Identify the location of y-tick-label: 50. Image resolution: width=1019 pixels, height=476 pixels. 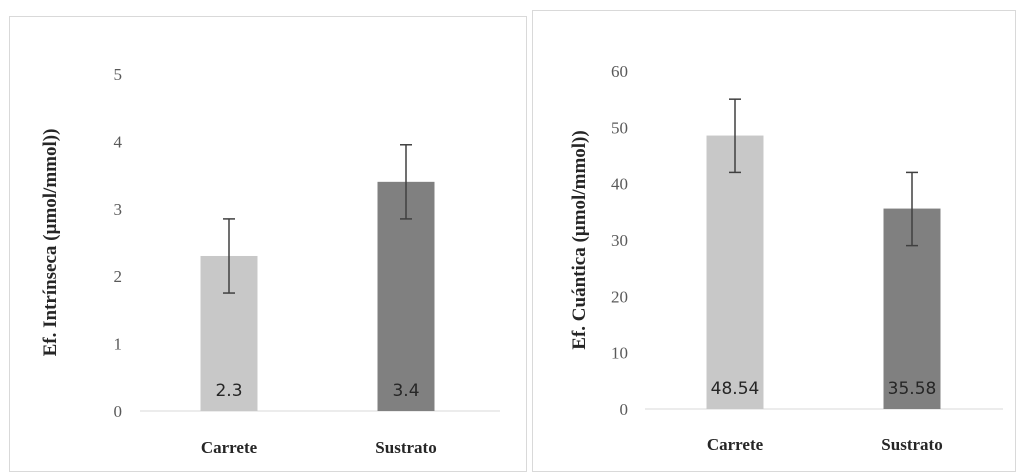
(619, 127).